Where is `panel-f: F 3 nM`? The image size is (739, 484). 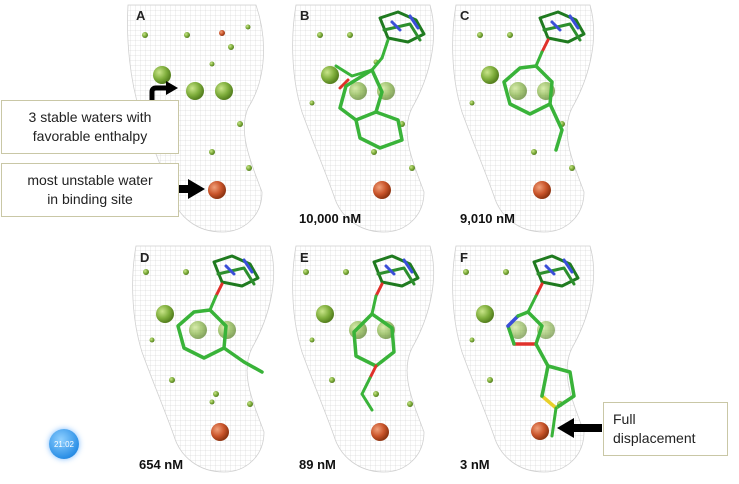 panel-f: F 3 nM is located at coordinates (523, 359).